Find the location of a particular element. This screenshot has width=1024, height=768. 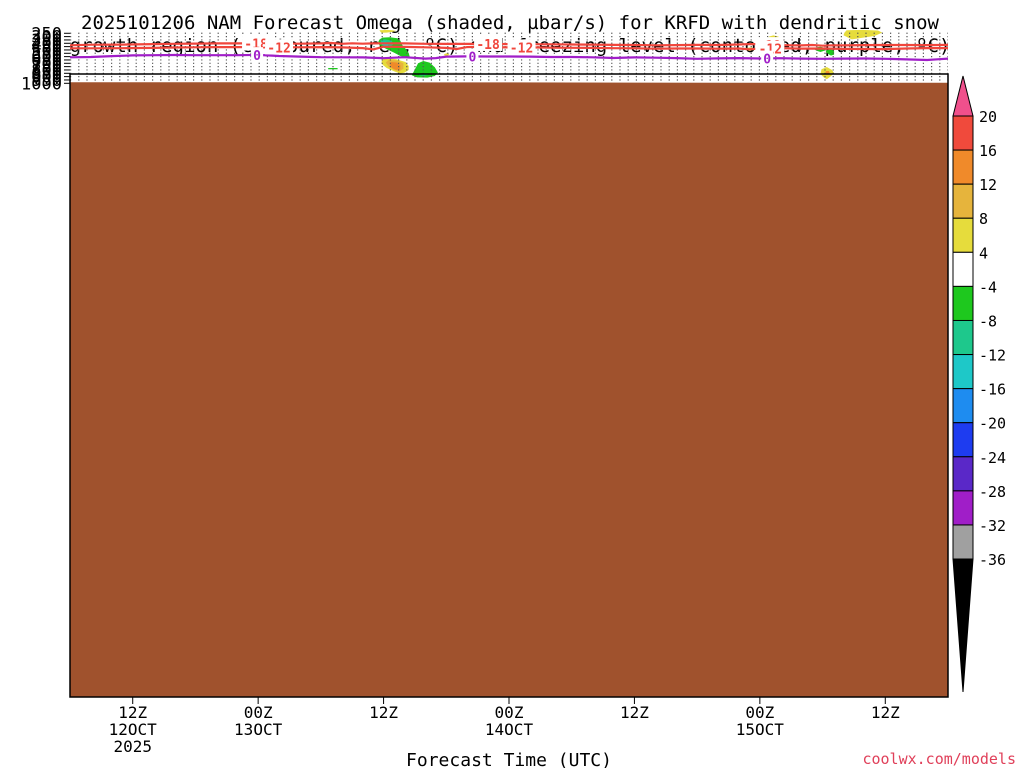

colorbar-label-11: -28 is located at coordinates (992, 492).